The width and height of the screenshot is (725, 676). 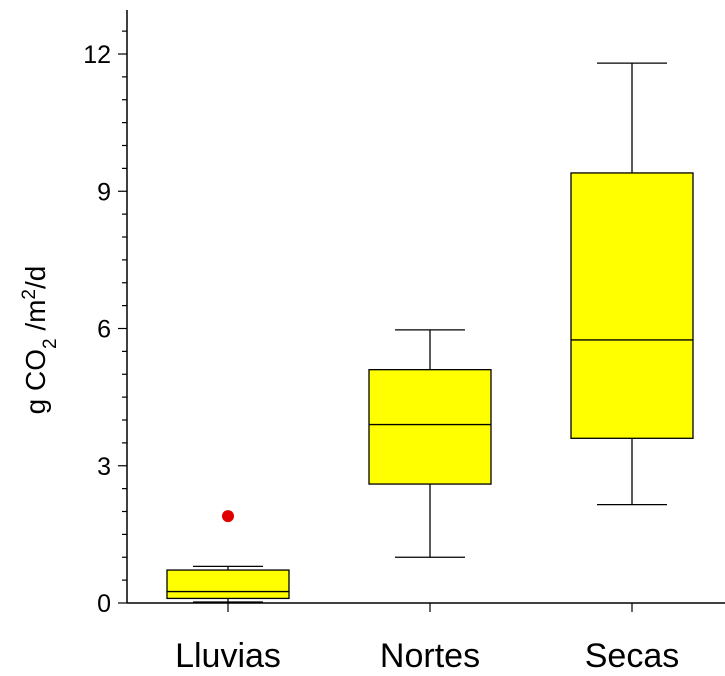 I want to click on y-tick-label: 0, so click(x=104, y=604).